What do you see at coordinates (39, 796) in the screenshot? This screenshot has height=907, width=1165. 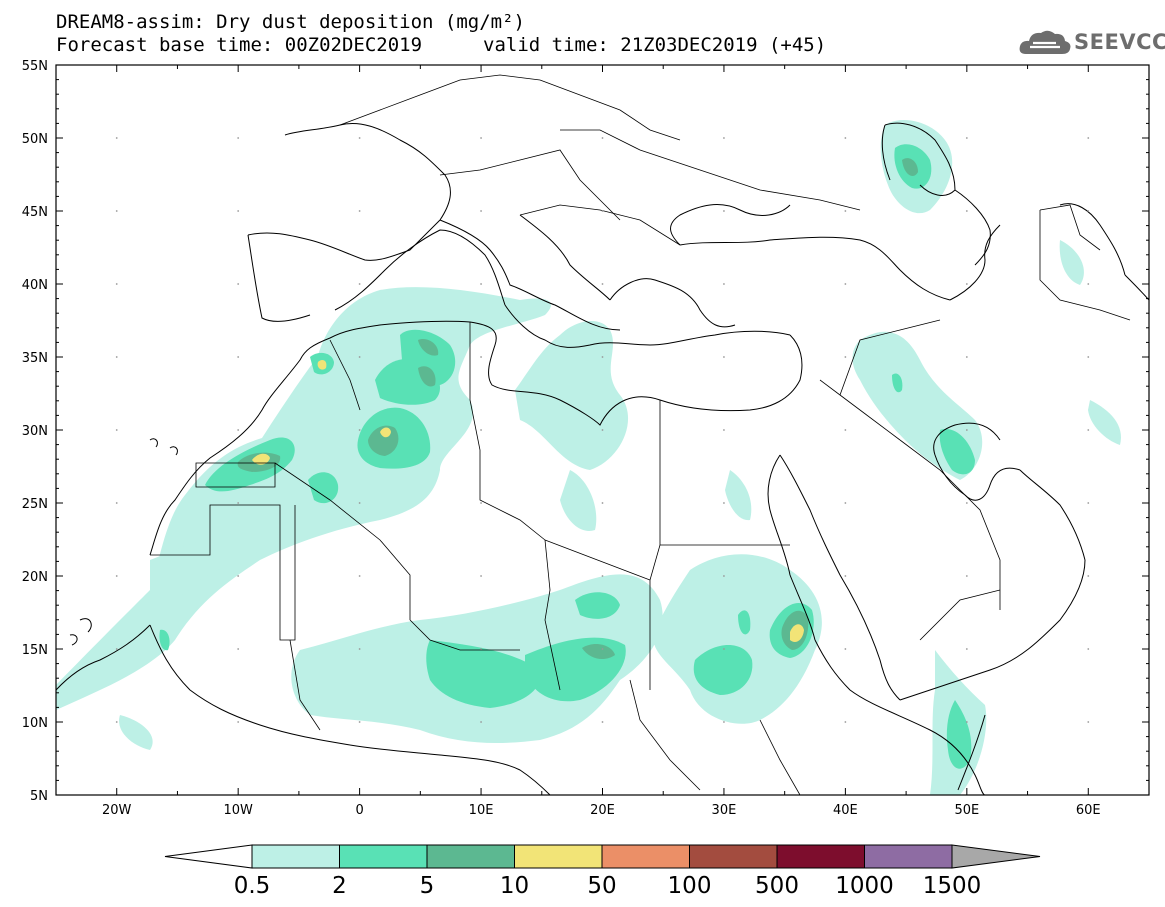 I see `lat-label: 5N` at bounding box center [39, 796].